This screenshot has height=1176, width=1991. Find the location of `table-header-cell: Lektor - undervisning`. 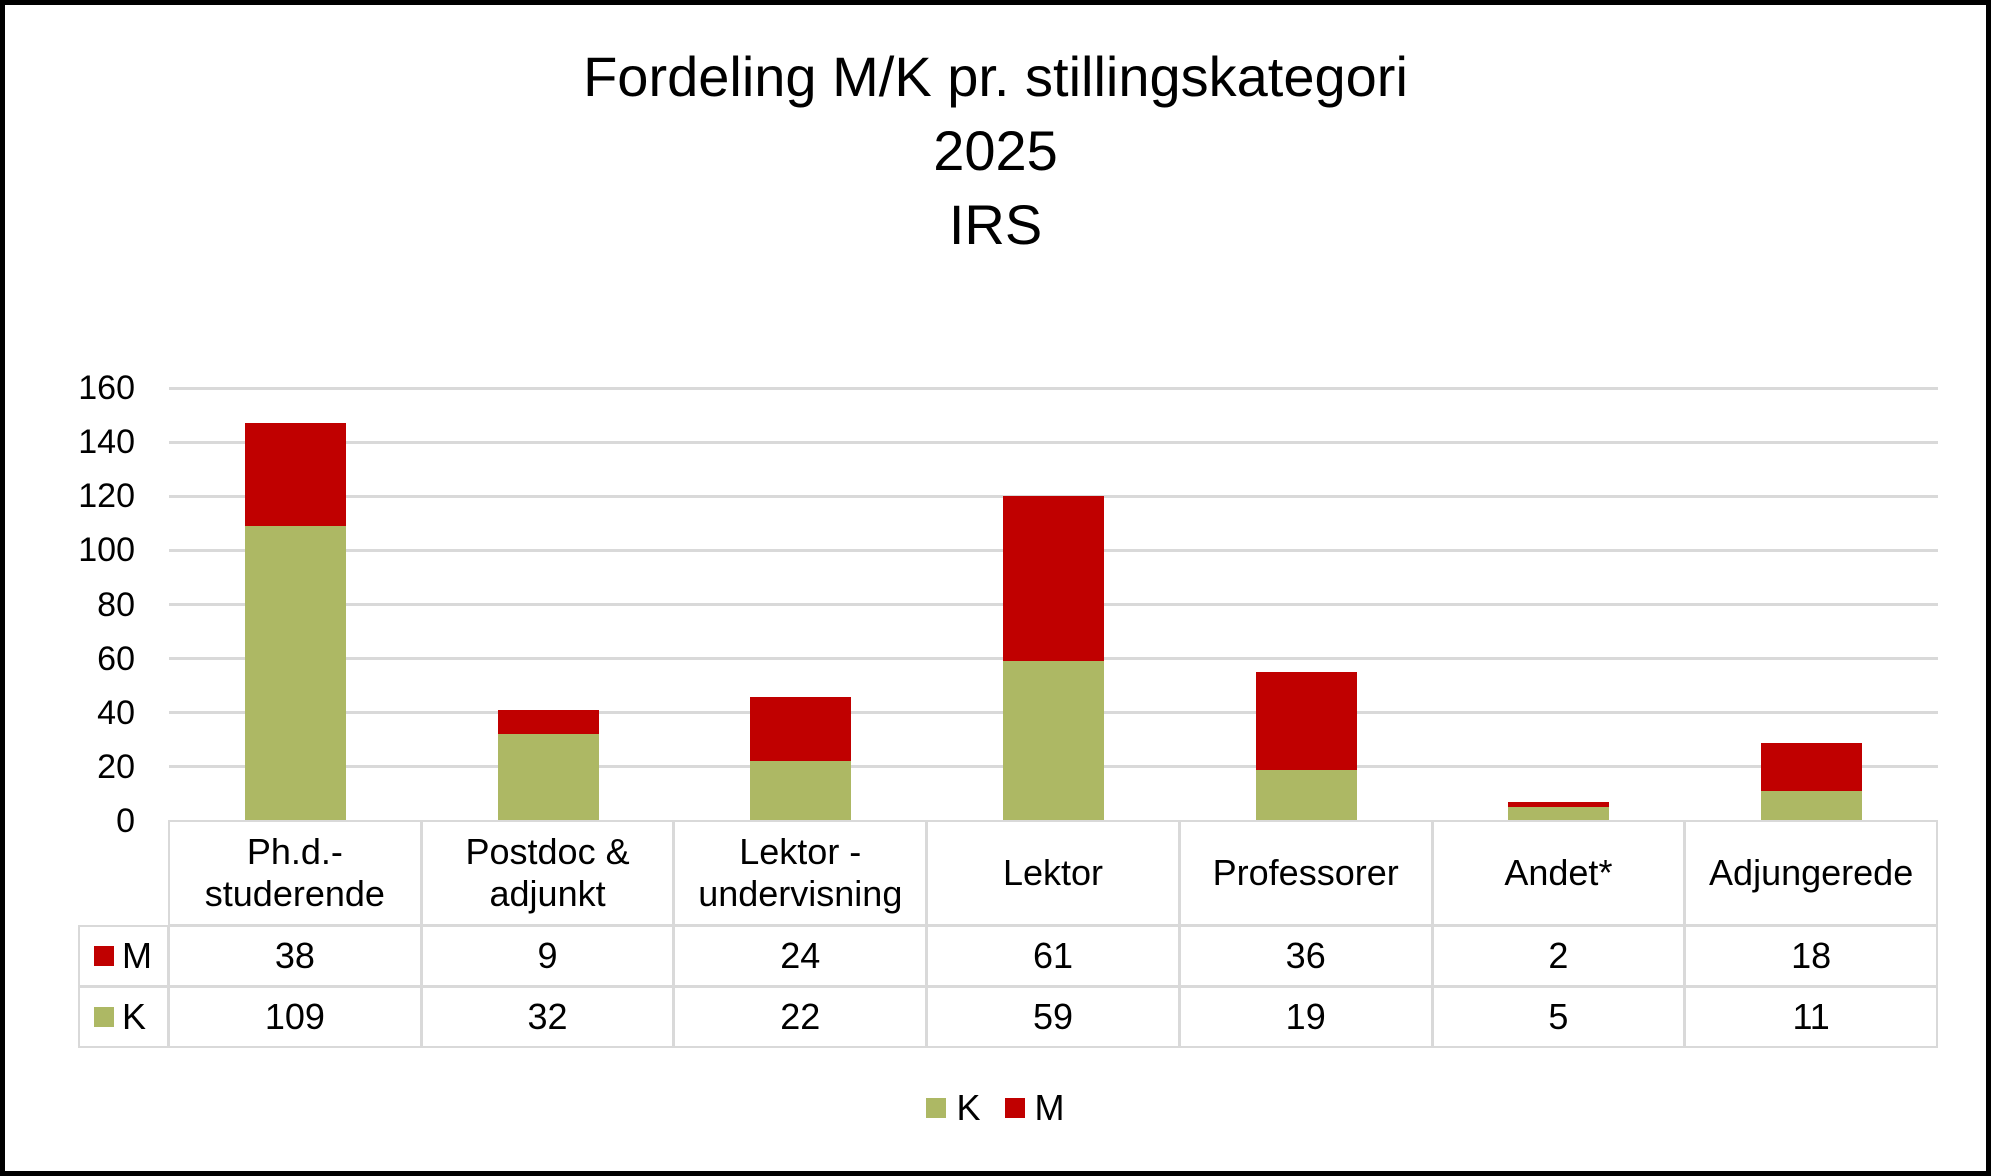

table-header-cell: Lektor - undervisning is located at coordinates (800, 873).